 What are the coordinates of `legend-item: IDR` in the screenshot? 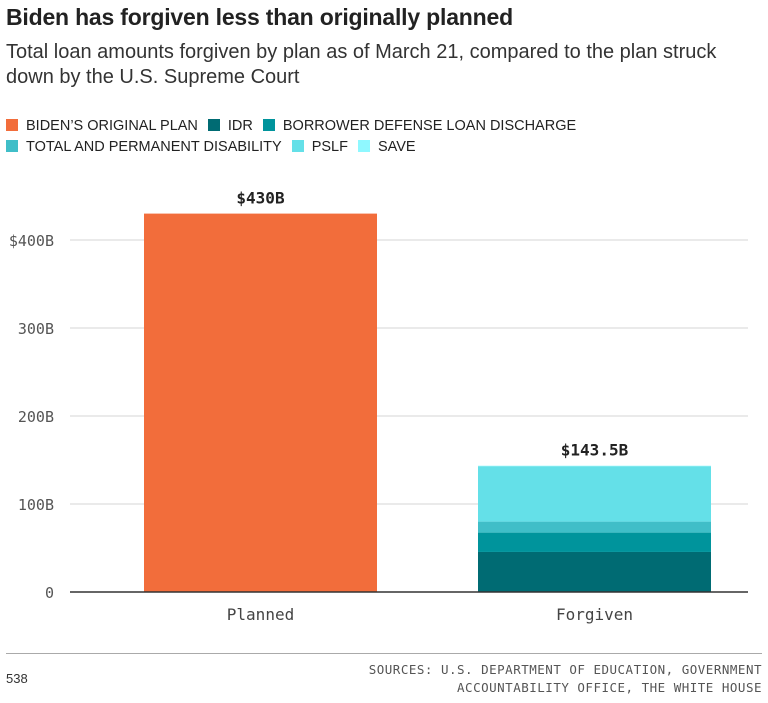 It's located at (230, 126).